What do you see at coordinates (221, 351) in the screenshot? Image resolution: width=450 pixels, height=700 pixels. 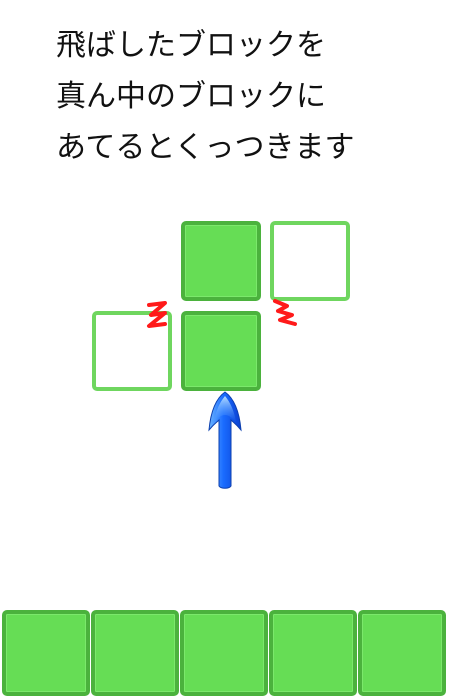 I see `center-block-middle` at bounding box center [221, 351].